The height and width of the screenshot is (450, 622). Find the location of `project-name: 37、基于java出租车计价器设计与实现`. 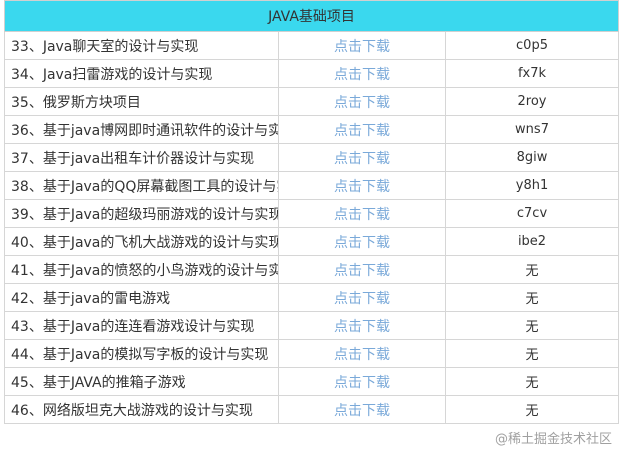

project-name: 37、基于java出租车计价器设计与实现 is located at coordinates (141, 157).